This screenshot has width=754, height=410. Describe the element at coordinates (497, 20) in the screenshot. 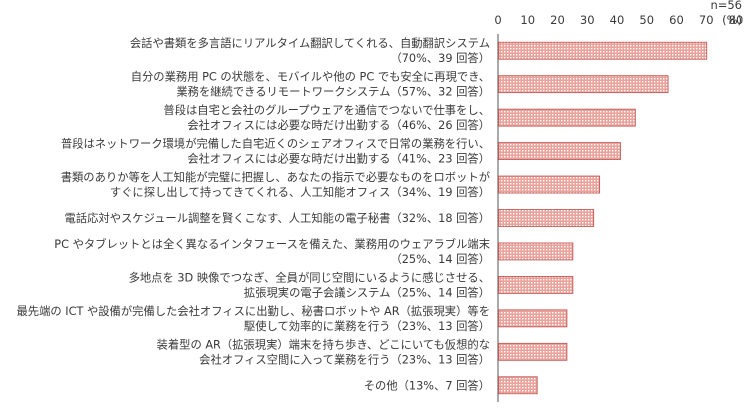

I see `x-tick-label: 0` at that location.